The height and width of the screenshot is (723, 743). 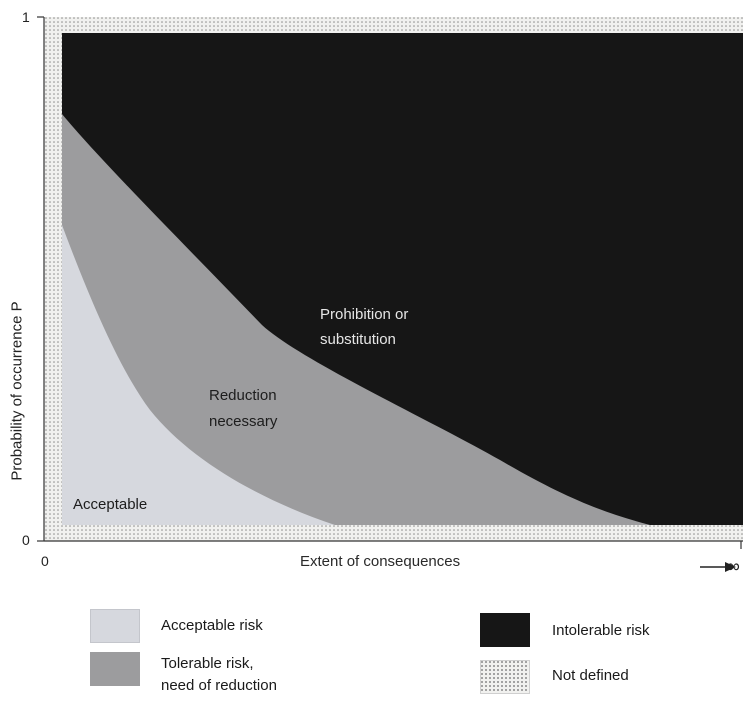 What do you see at coordinates (212, 625) in the screenshot?
I see `legend-label-acceptable: Acceptable risk` at bounding box center [212, 625].